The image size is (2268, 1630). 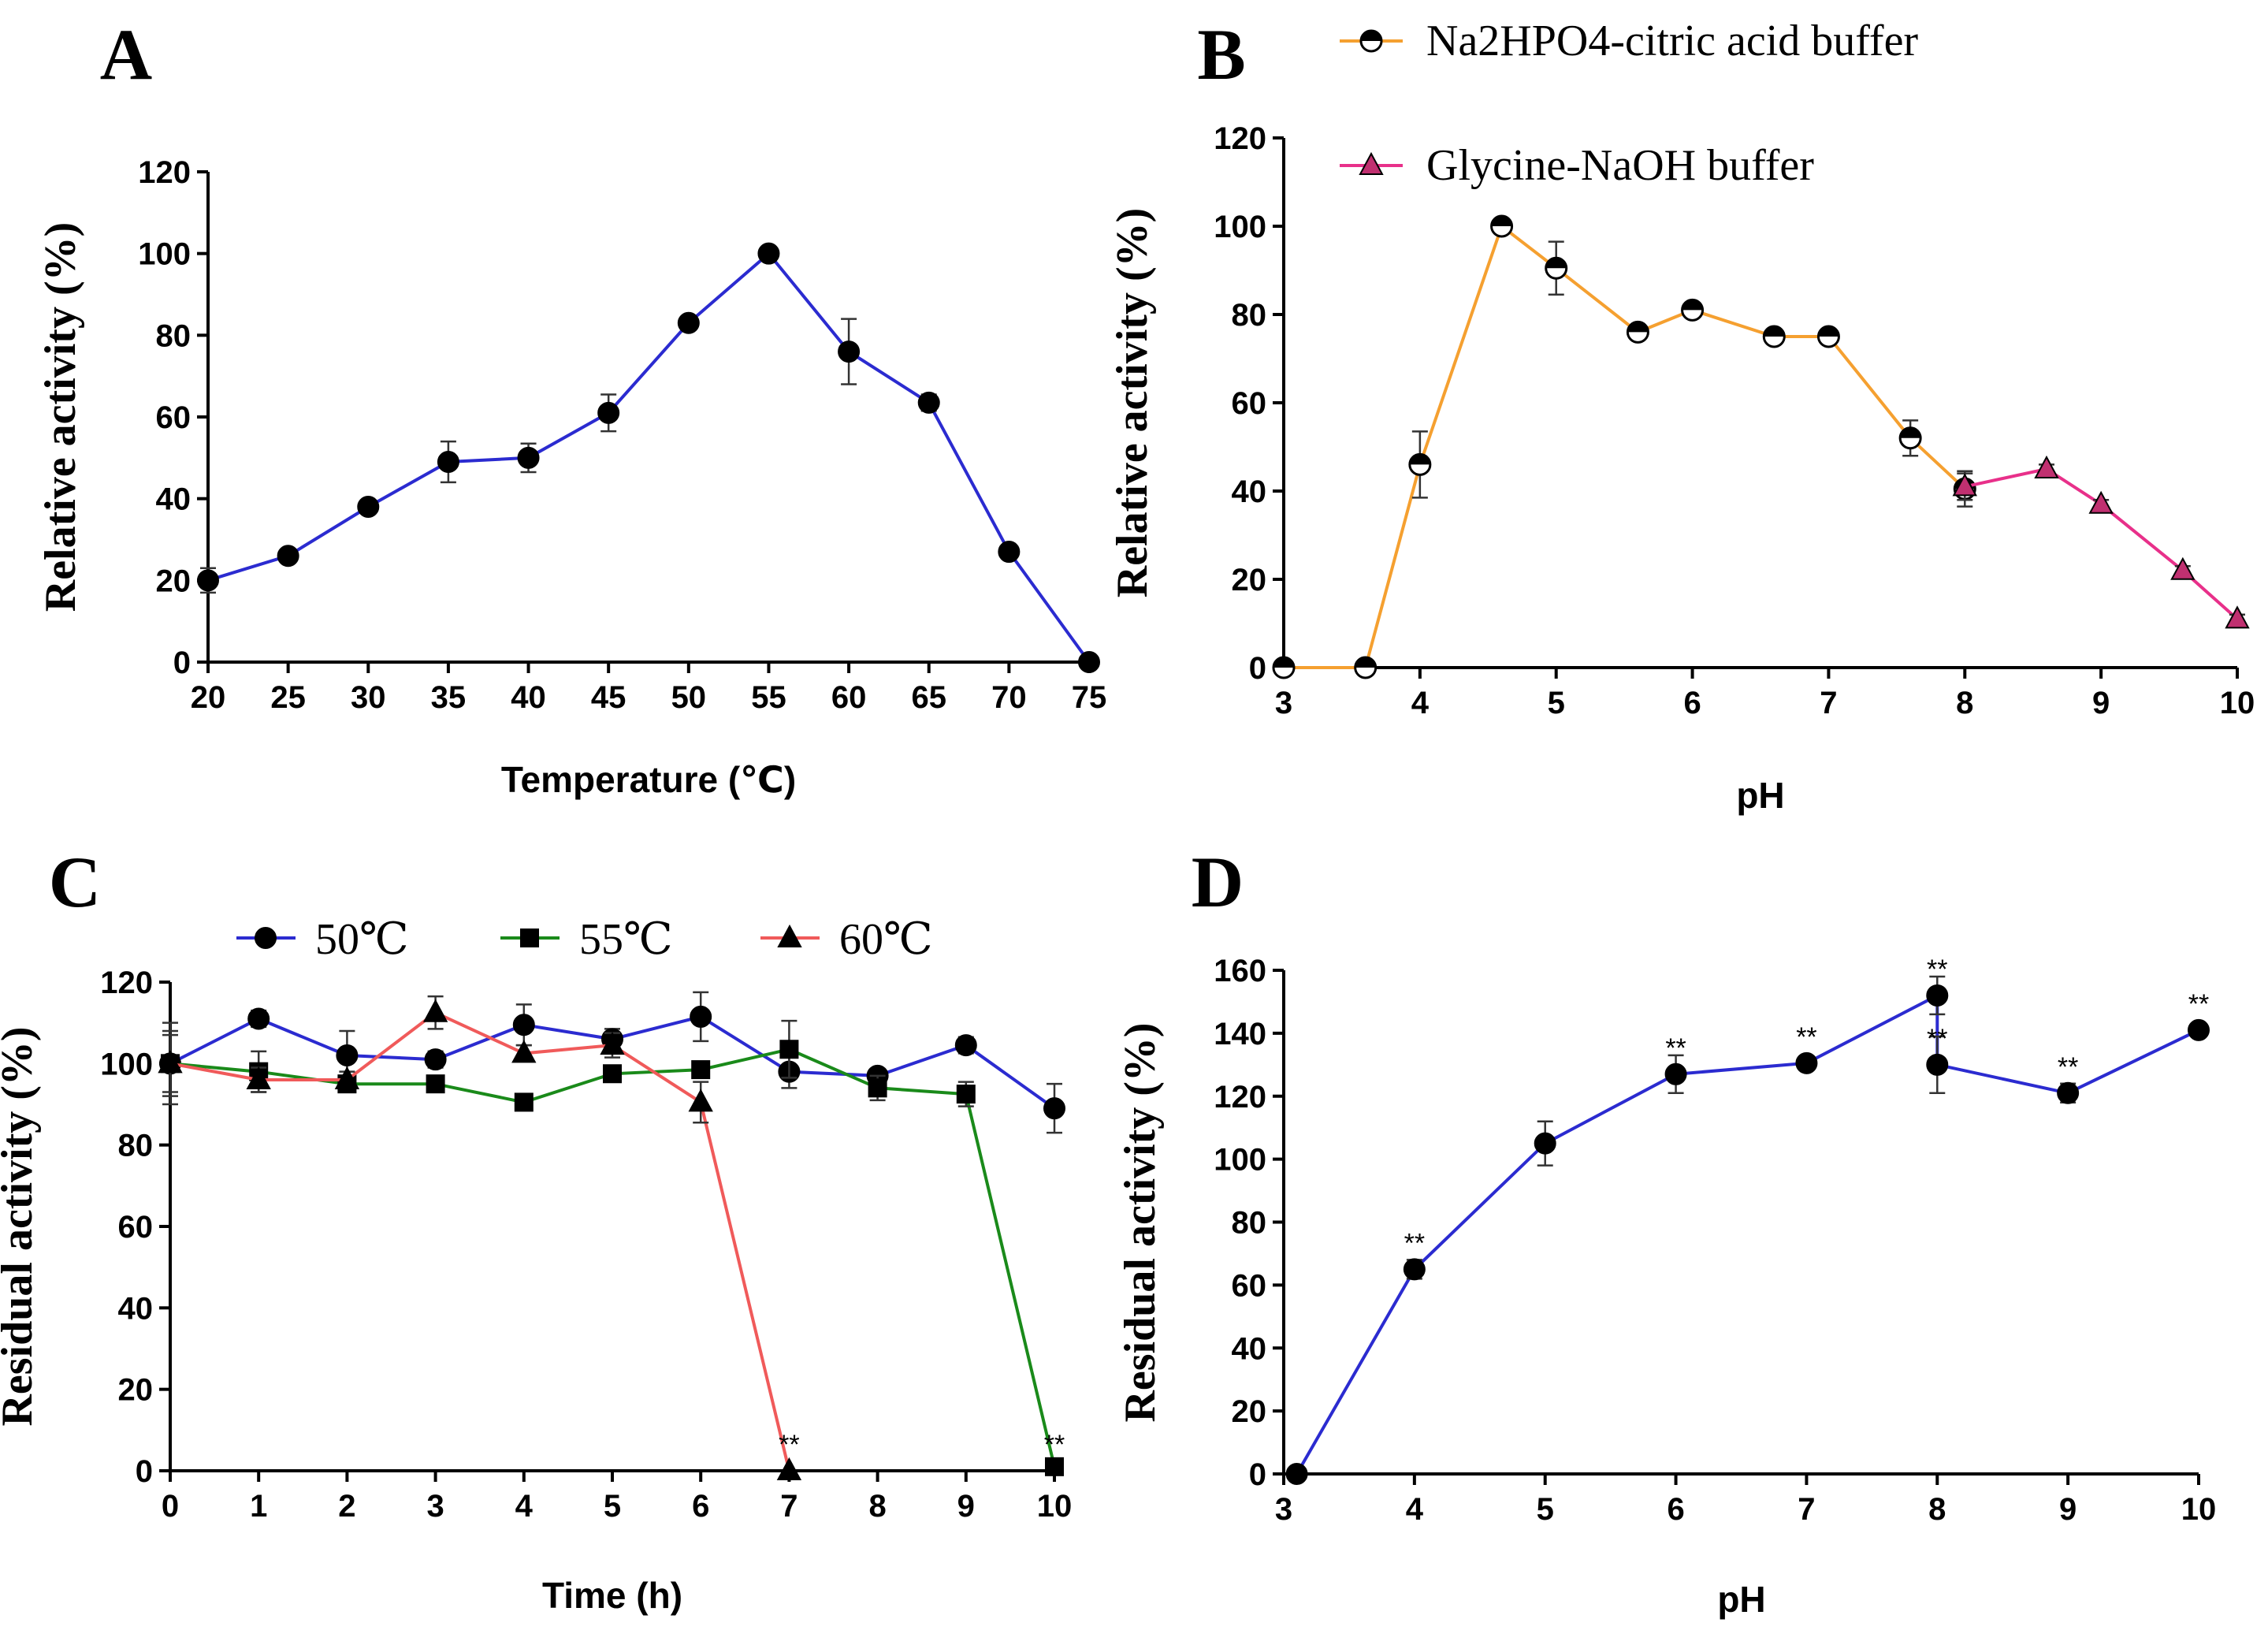 I want to click on series-line, so click(x=1625, y=446).